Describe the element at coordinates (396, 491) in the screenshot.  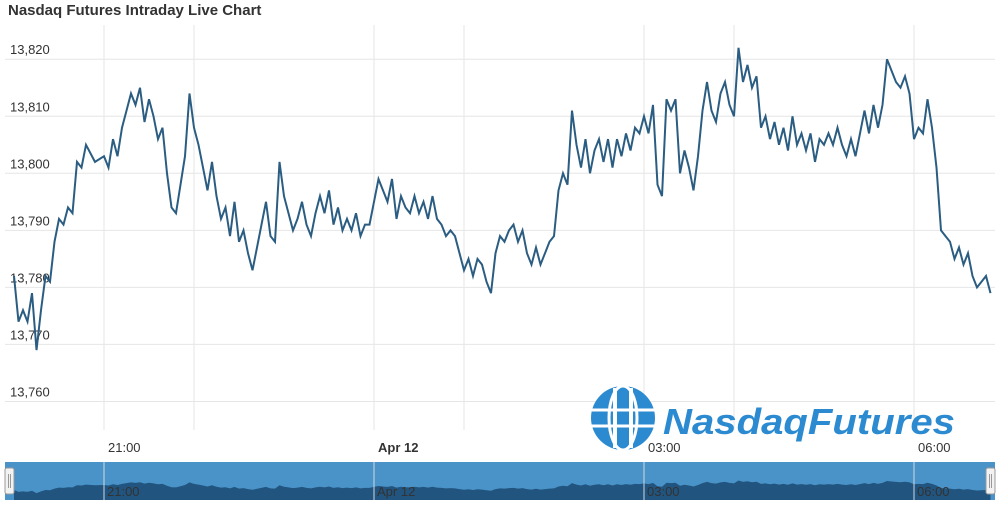
I see `navigator-tick-label: Apr 12` at that location.